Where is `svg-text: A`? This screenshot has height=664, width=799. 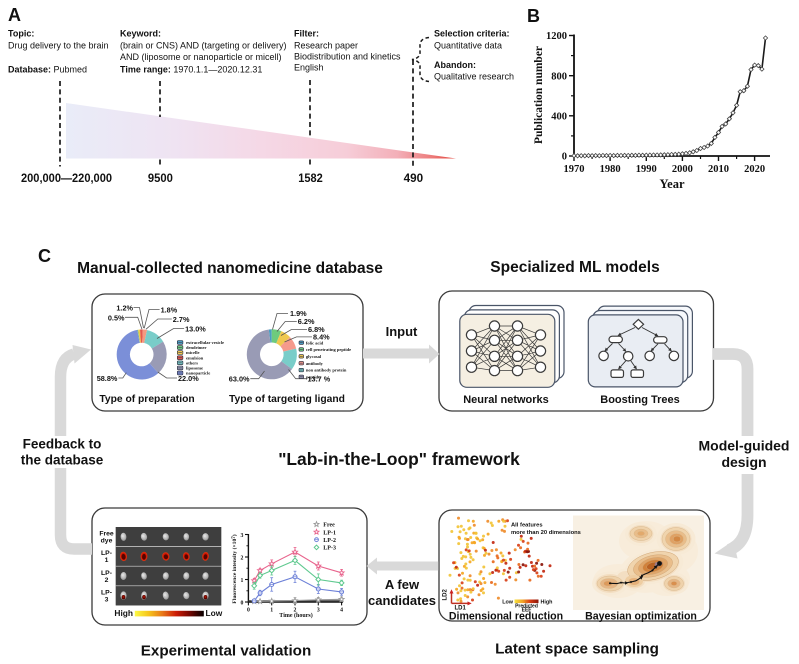 svg-text: A is located at coordinates (14, 15).